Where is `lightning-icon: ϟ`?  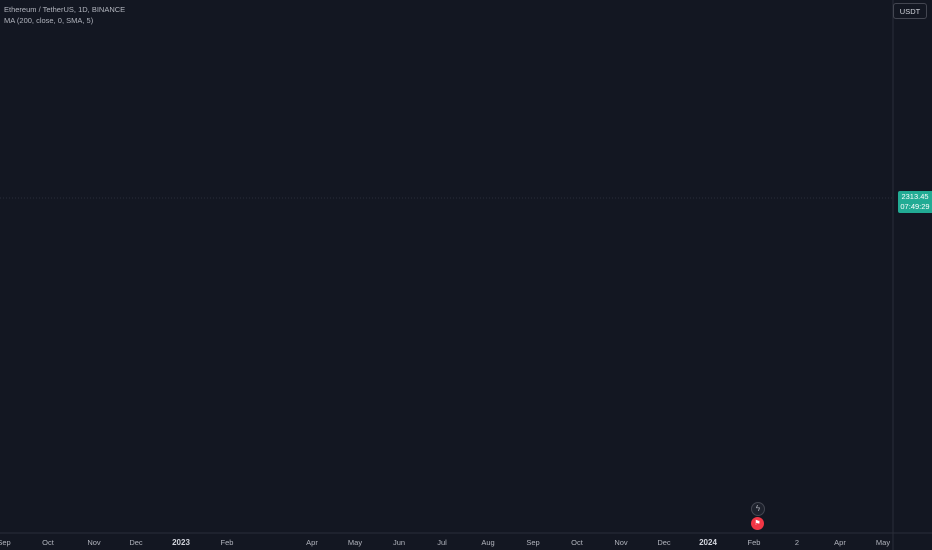
lightning-icon: ϟ is located at coordinates (758, 509).